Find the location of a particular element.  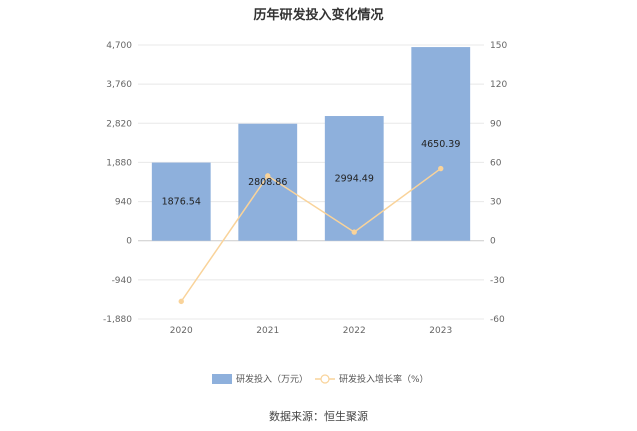

bar-data-label: 2994.49 is located at coordinates (354, 178).